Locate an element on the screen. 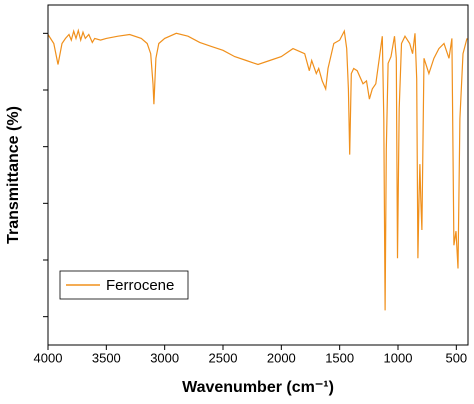  legend-label: Ferrocene is located at coordinates (140, 285).